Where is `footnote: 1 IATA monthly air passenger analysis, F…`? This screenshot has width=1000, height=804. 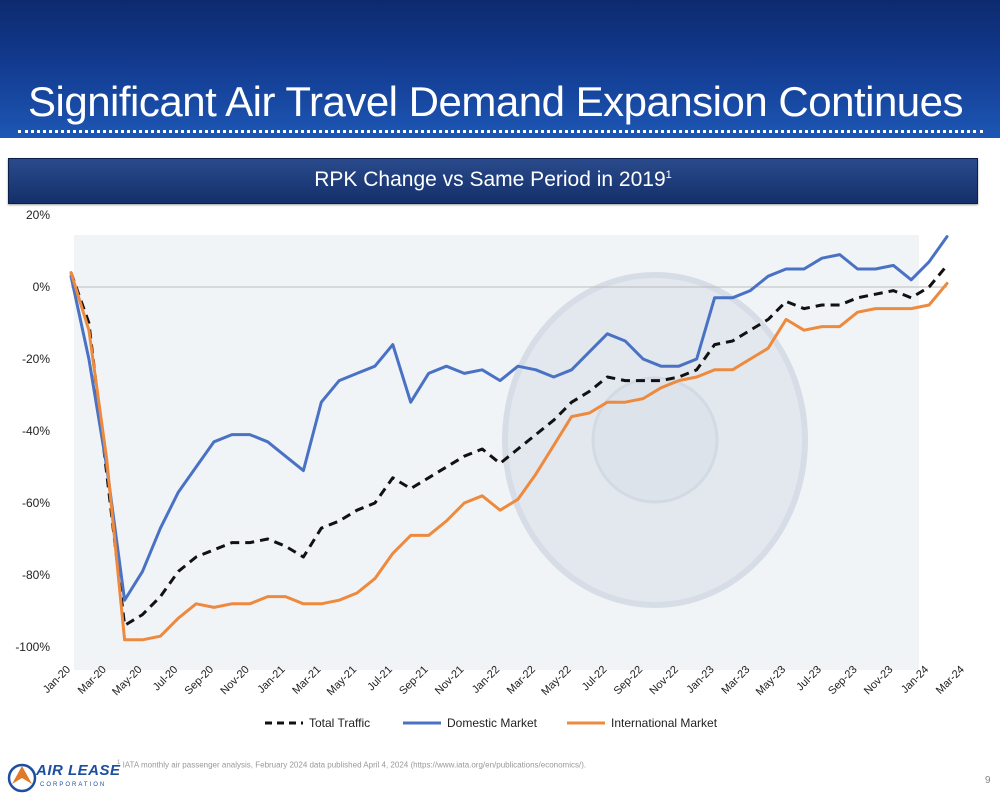
footnote: 1 IATA monthly air passenger analysis, F… is located at coordinates (351, 765).